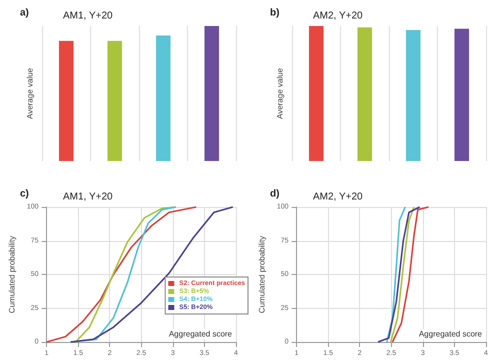 The height and width of the screenshot is (362, 500). What do you see at coordinates (24, 13) in the screenshot?
I see `text: a)` at bounding box center [24, 13].